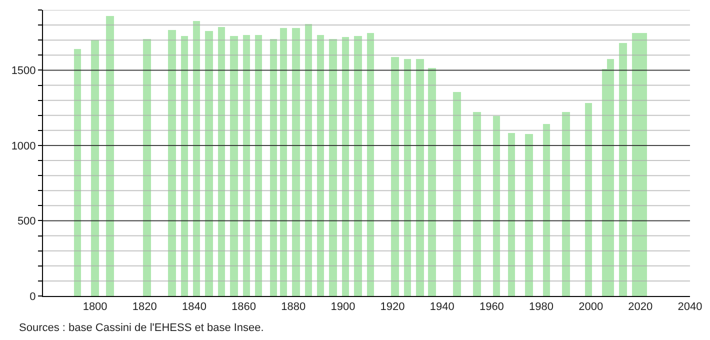 The image size is (710, 340). What do you see at coordinates (640, 307) in the screenshot?
I see `x-tick-label: 2020` at bounding box center [640, 307].